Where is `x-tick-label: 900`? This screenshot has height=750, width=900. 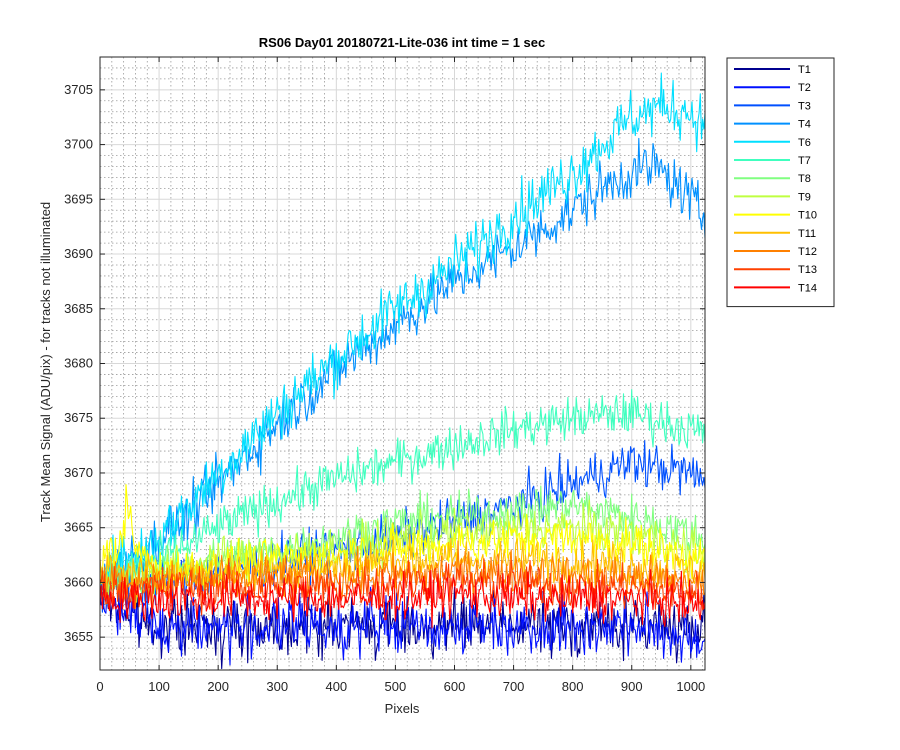
x-tick-label: 900 is located at coordinates (632, 686).